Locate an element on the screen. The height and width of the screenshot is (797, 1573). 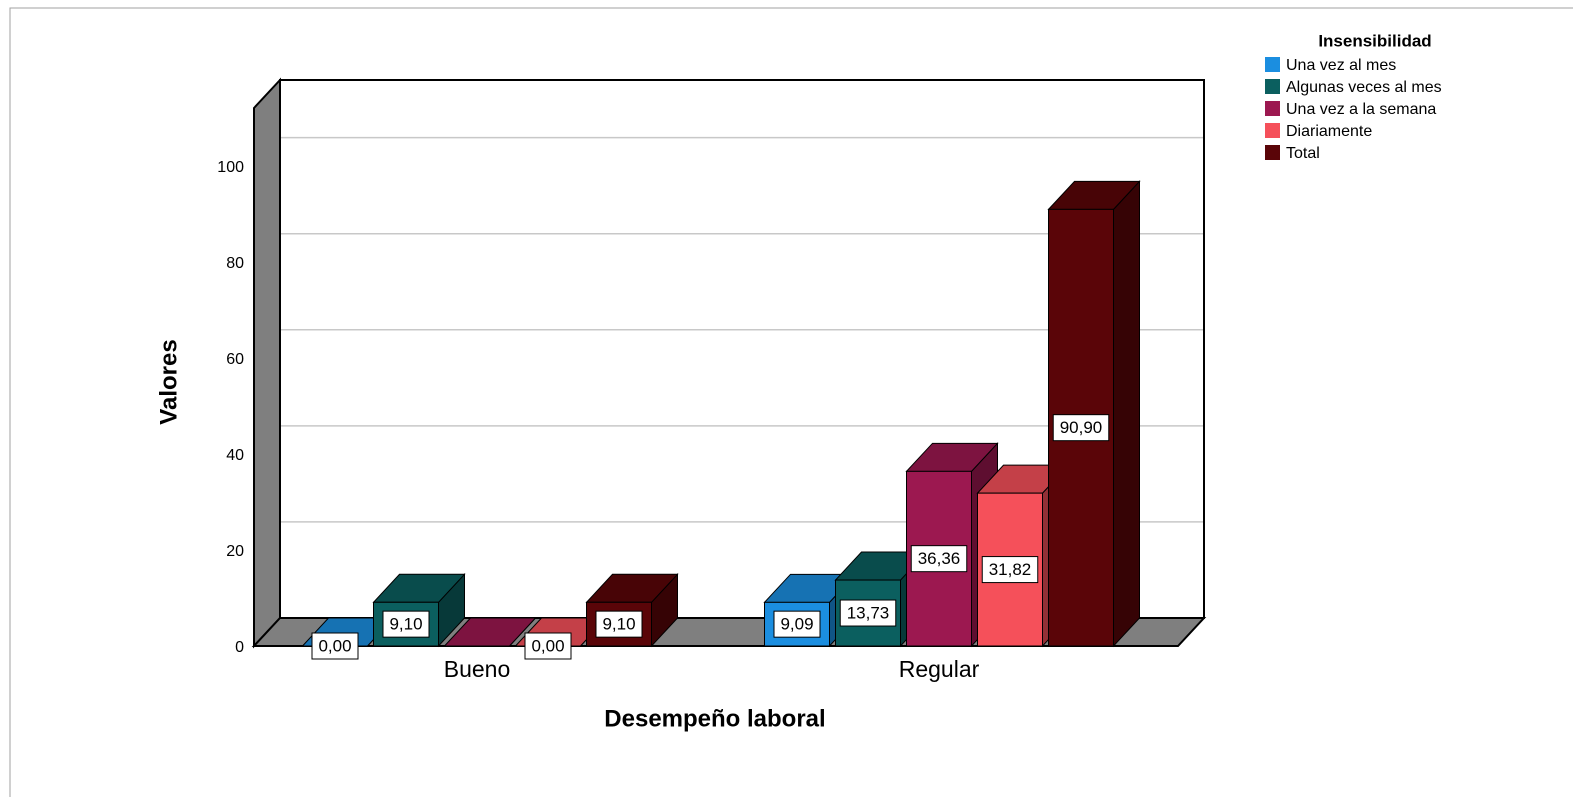
value-label: 36,36 is located at coordinates (939, 558).